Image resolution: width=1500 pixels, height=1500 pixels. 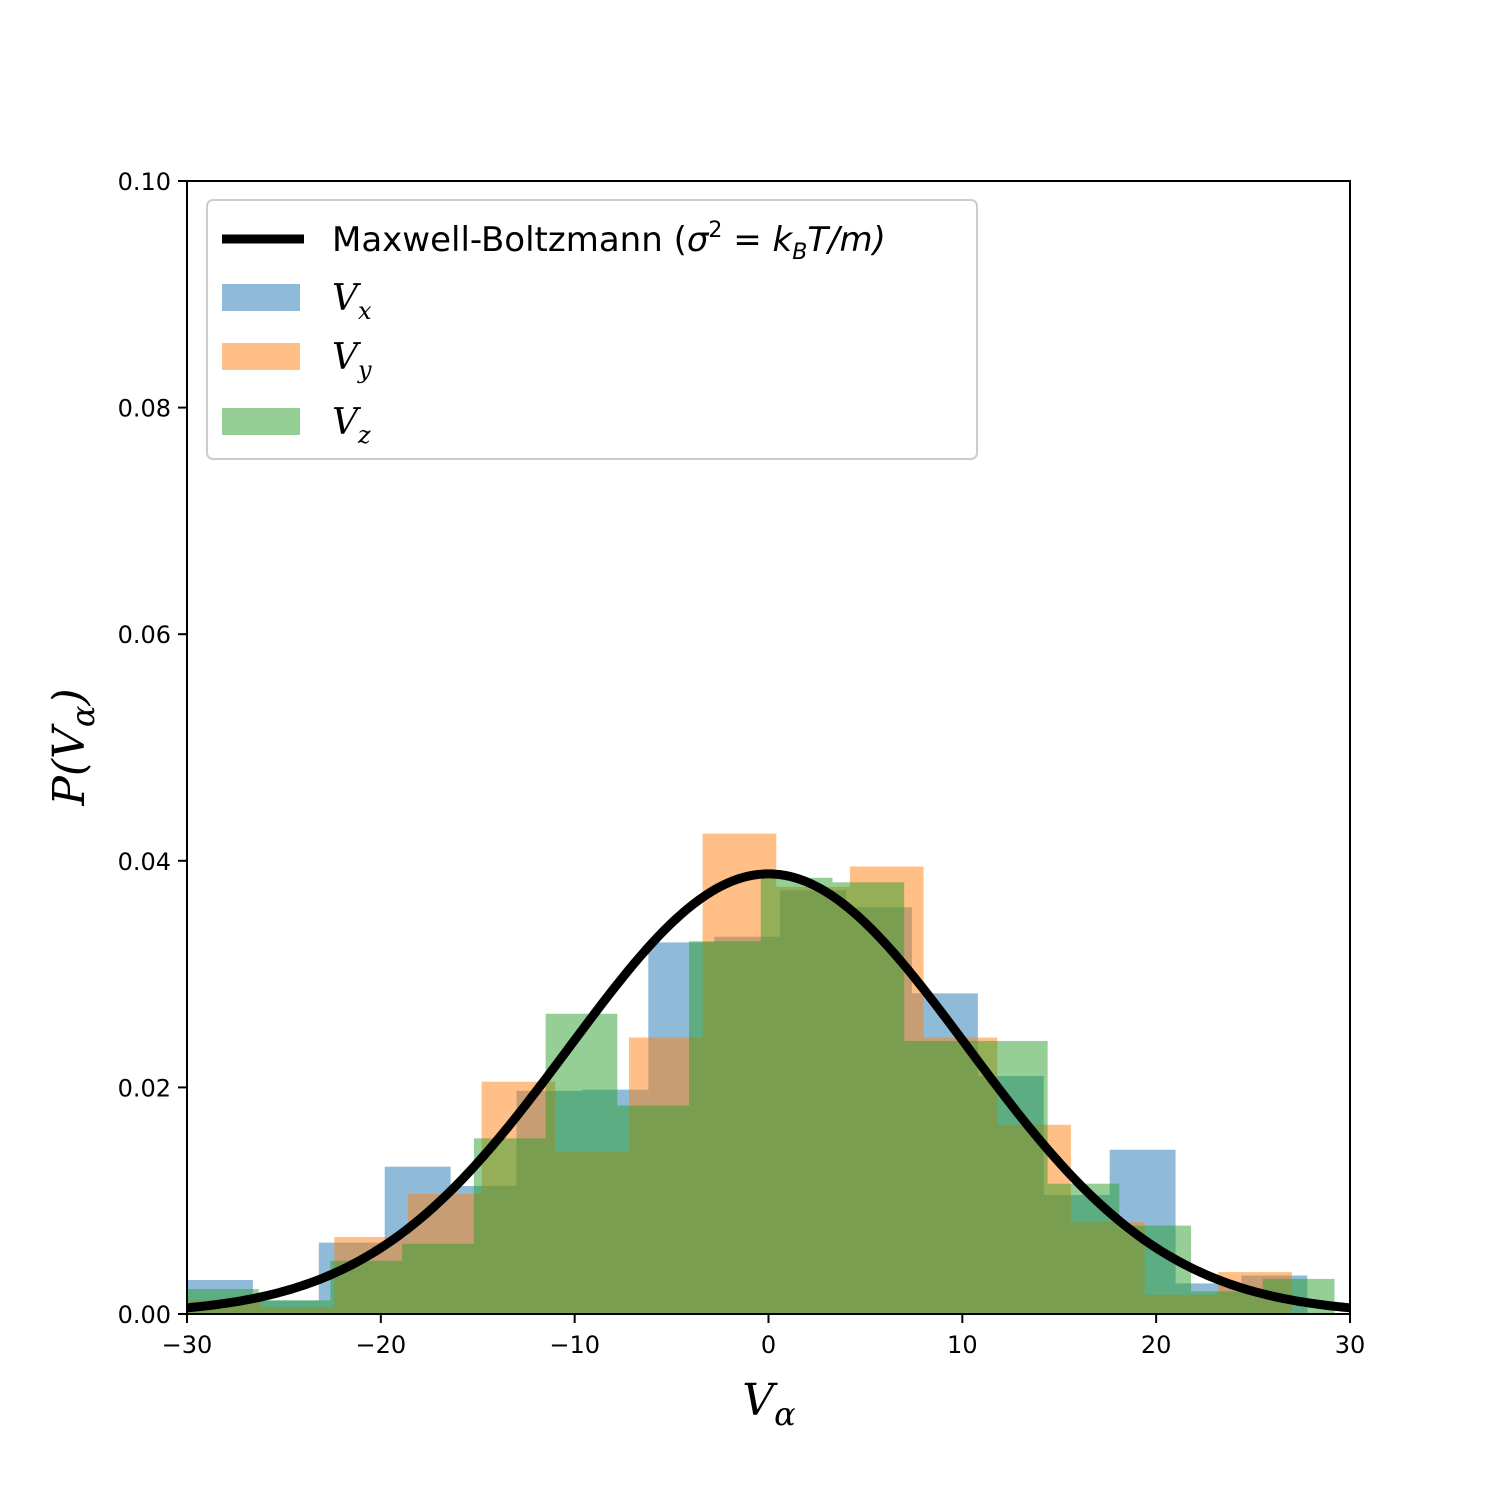 I want to click on x-tick-label: 10, so click(x=962, y=1345).